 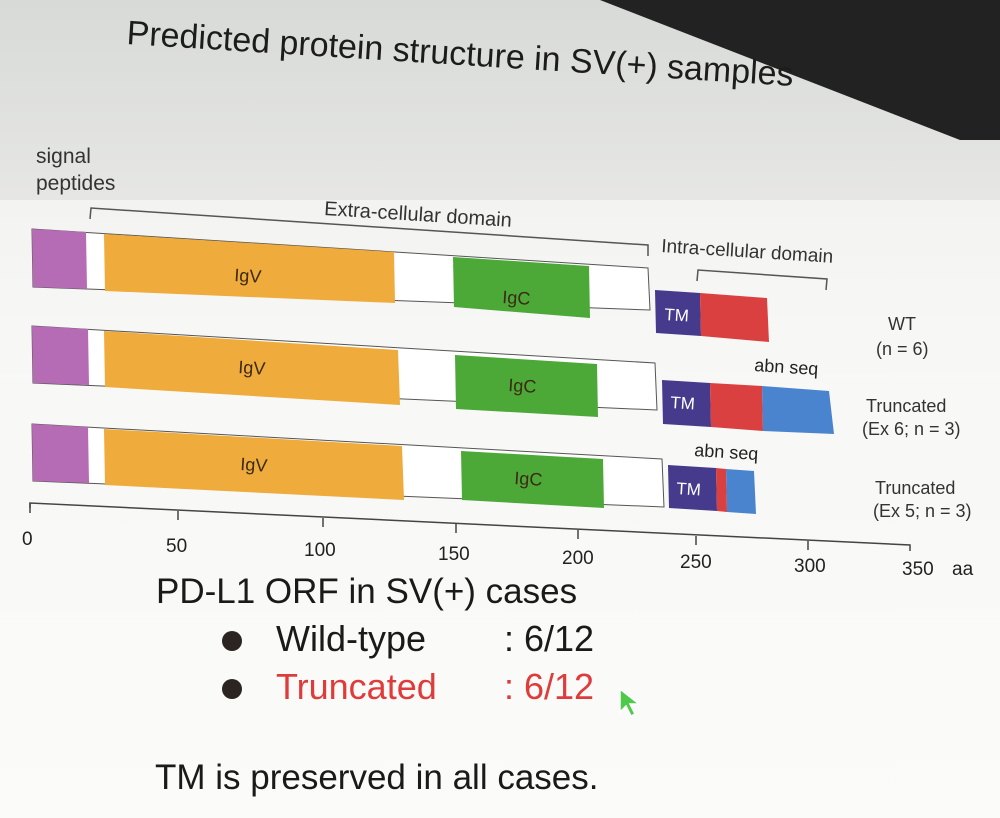 I want to click on mouse-cursor-icon, so click(x=630, y=702).